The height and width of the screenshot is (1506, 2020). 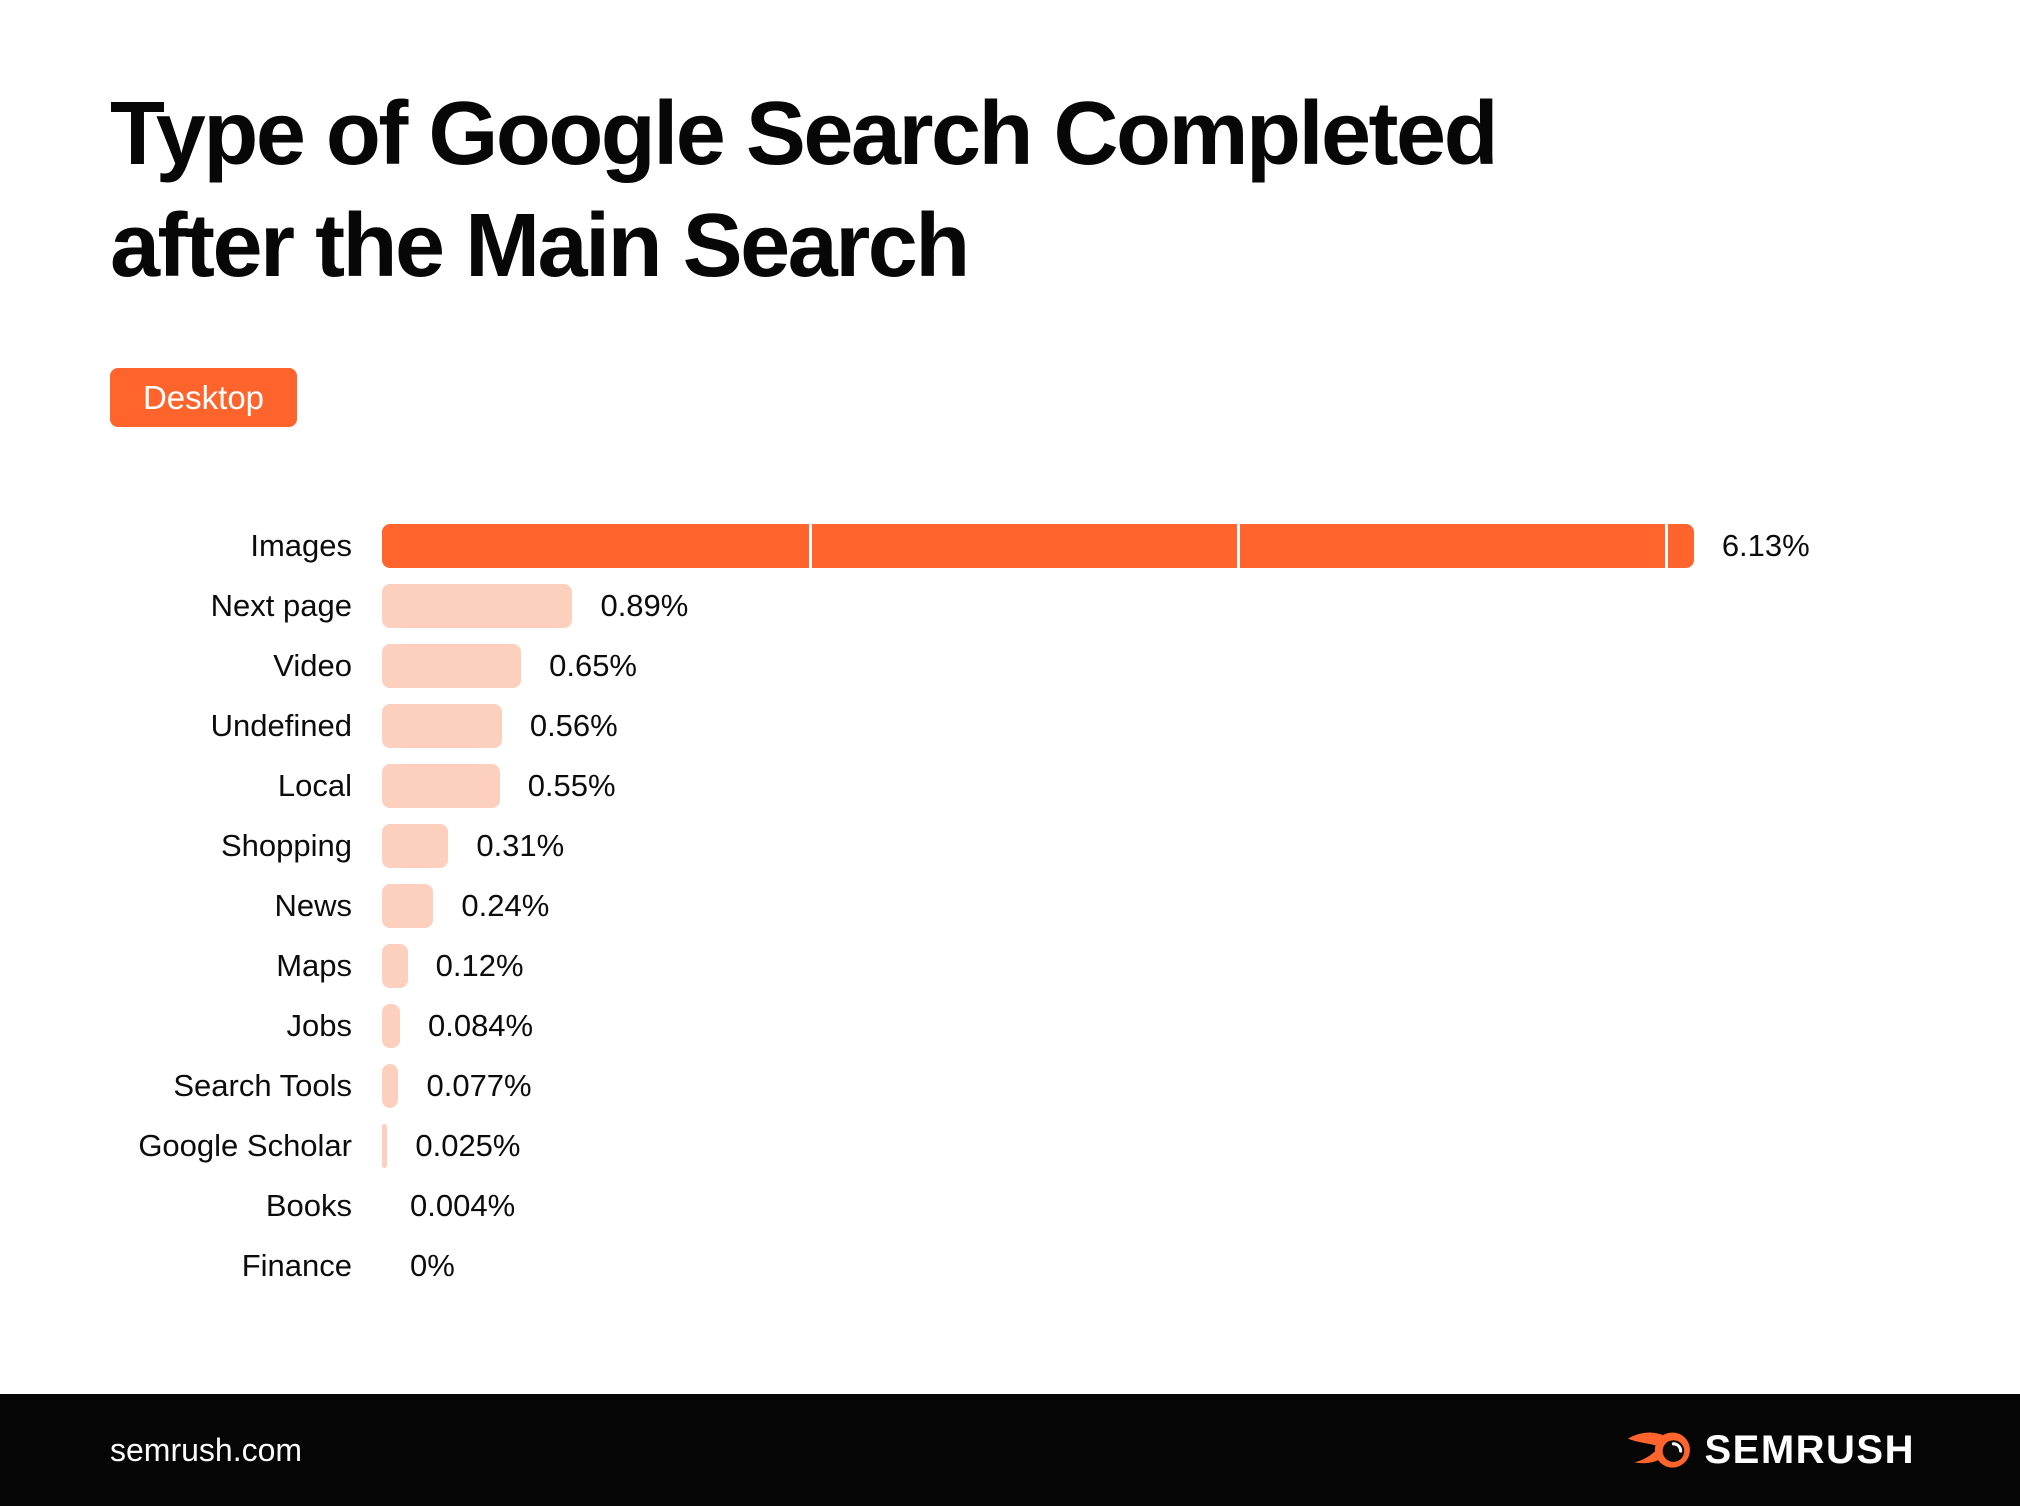 I want to click on bar-row: Local 0.55%, so click(x=1010, y=786).